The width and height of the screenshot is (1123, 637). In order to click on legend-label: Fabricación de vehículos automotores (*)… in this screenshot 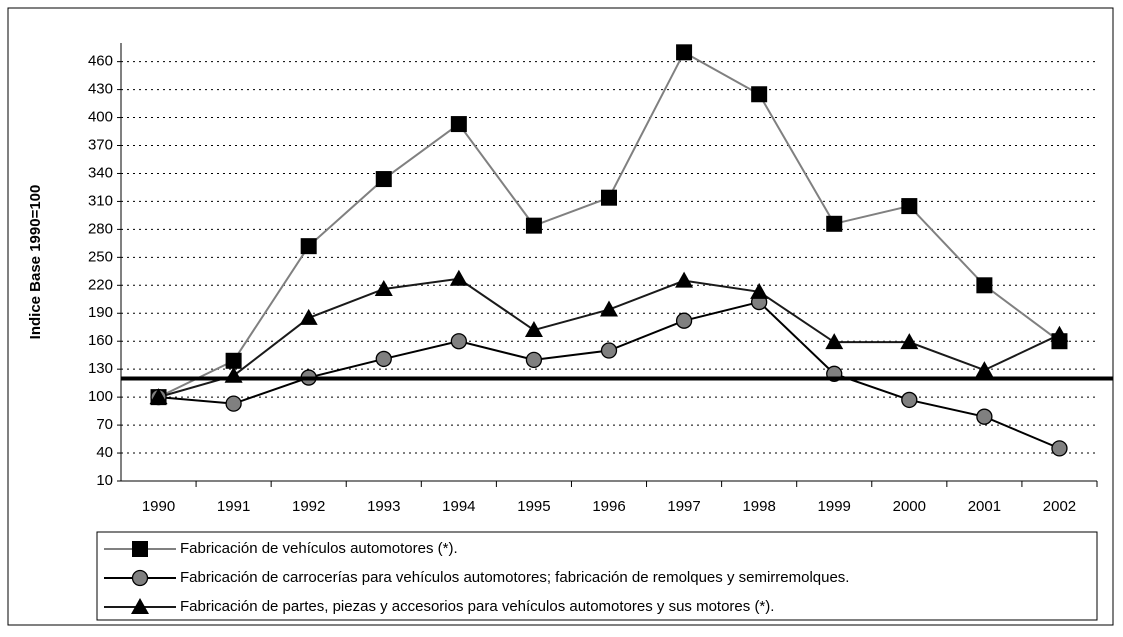, I will do `click(319, 548)`.